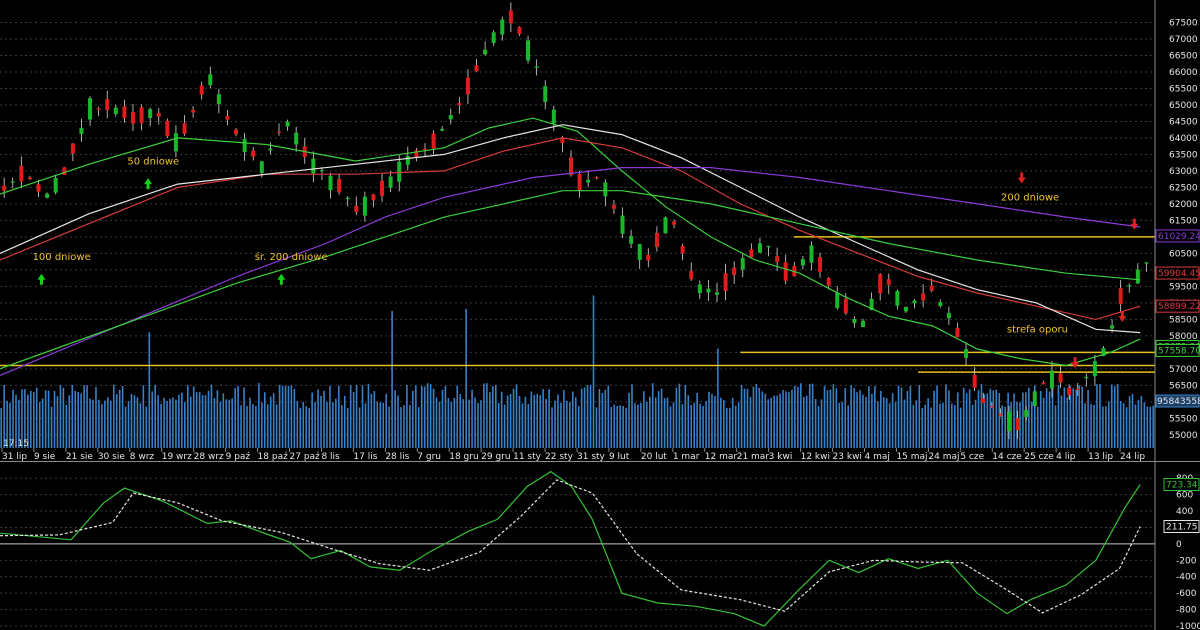 The height and width of the screenshot is (630, 1200). Describe the element at coordinates (600, 461) in the screenshot. I see `date-strip-divider` at that location.